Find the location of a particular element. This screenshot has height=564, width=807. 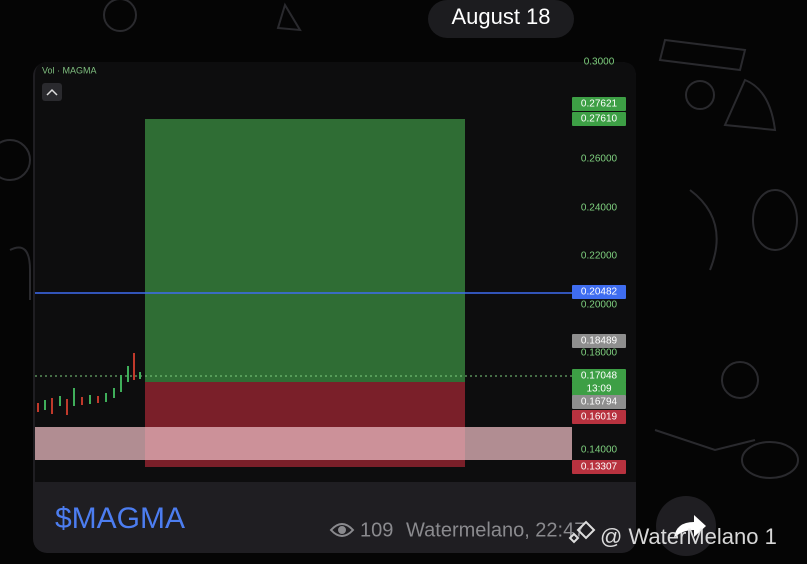

price-label: 0.20000 is located at coordinates (599, 305).